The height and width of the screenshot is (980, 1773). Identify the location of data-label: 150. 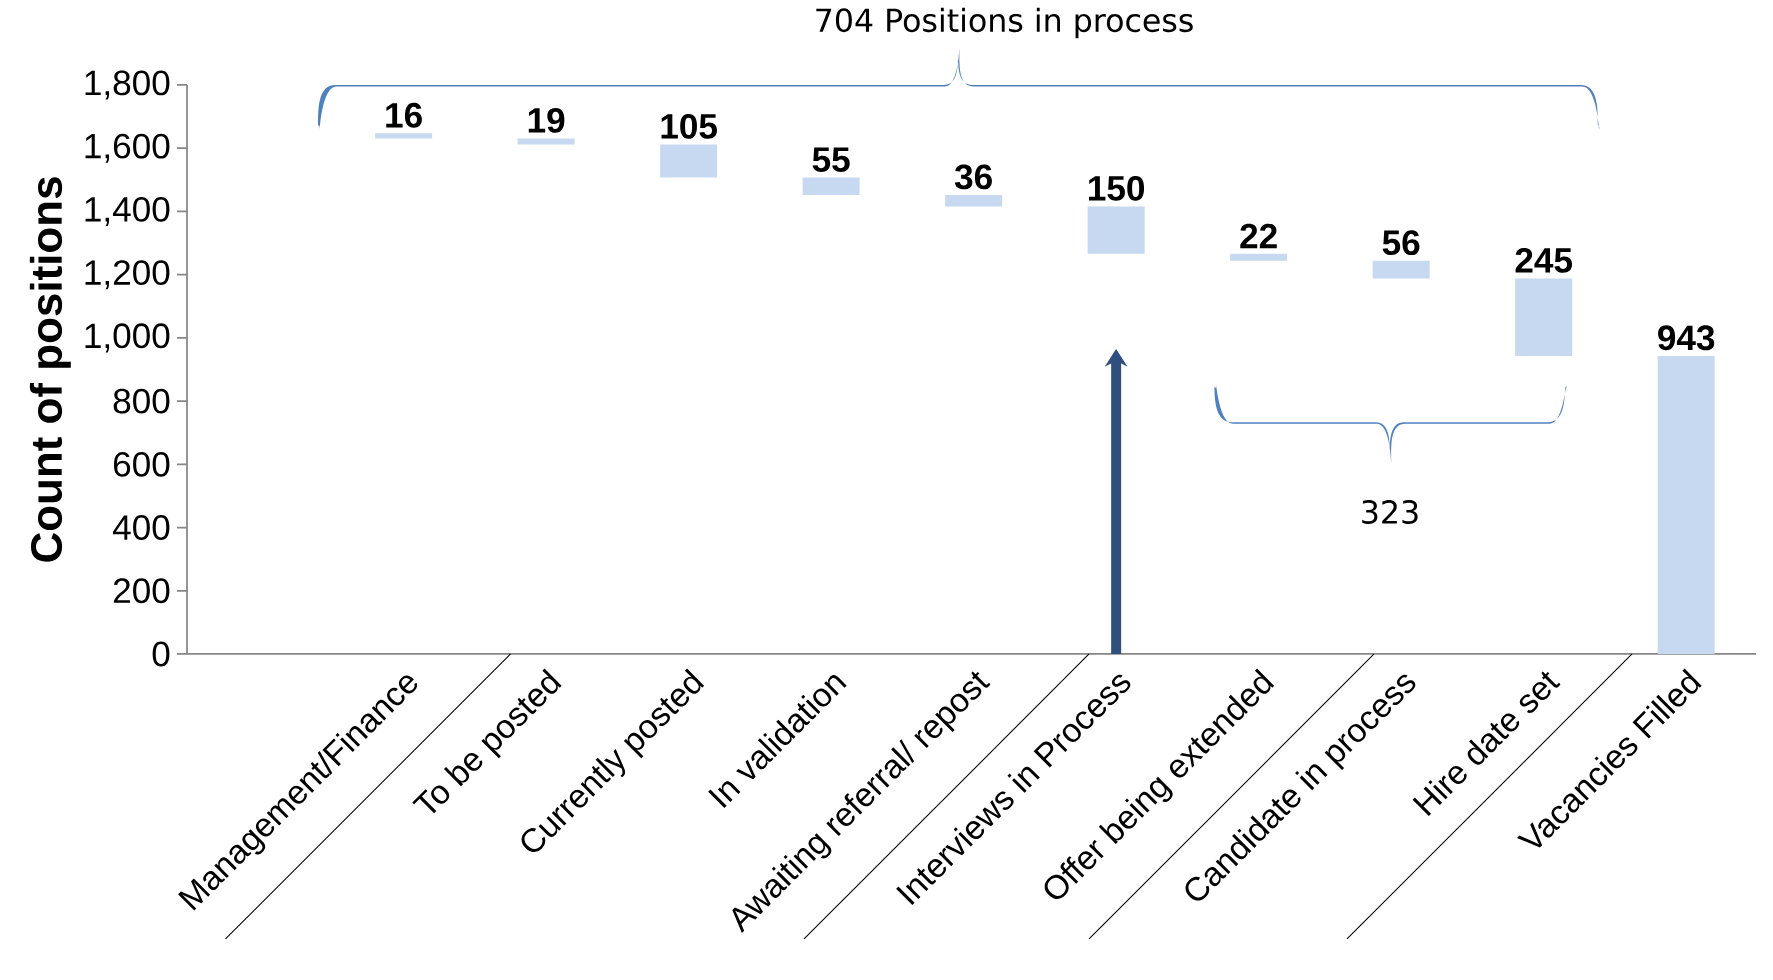
(1117, 188).